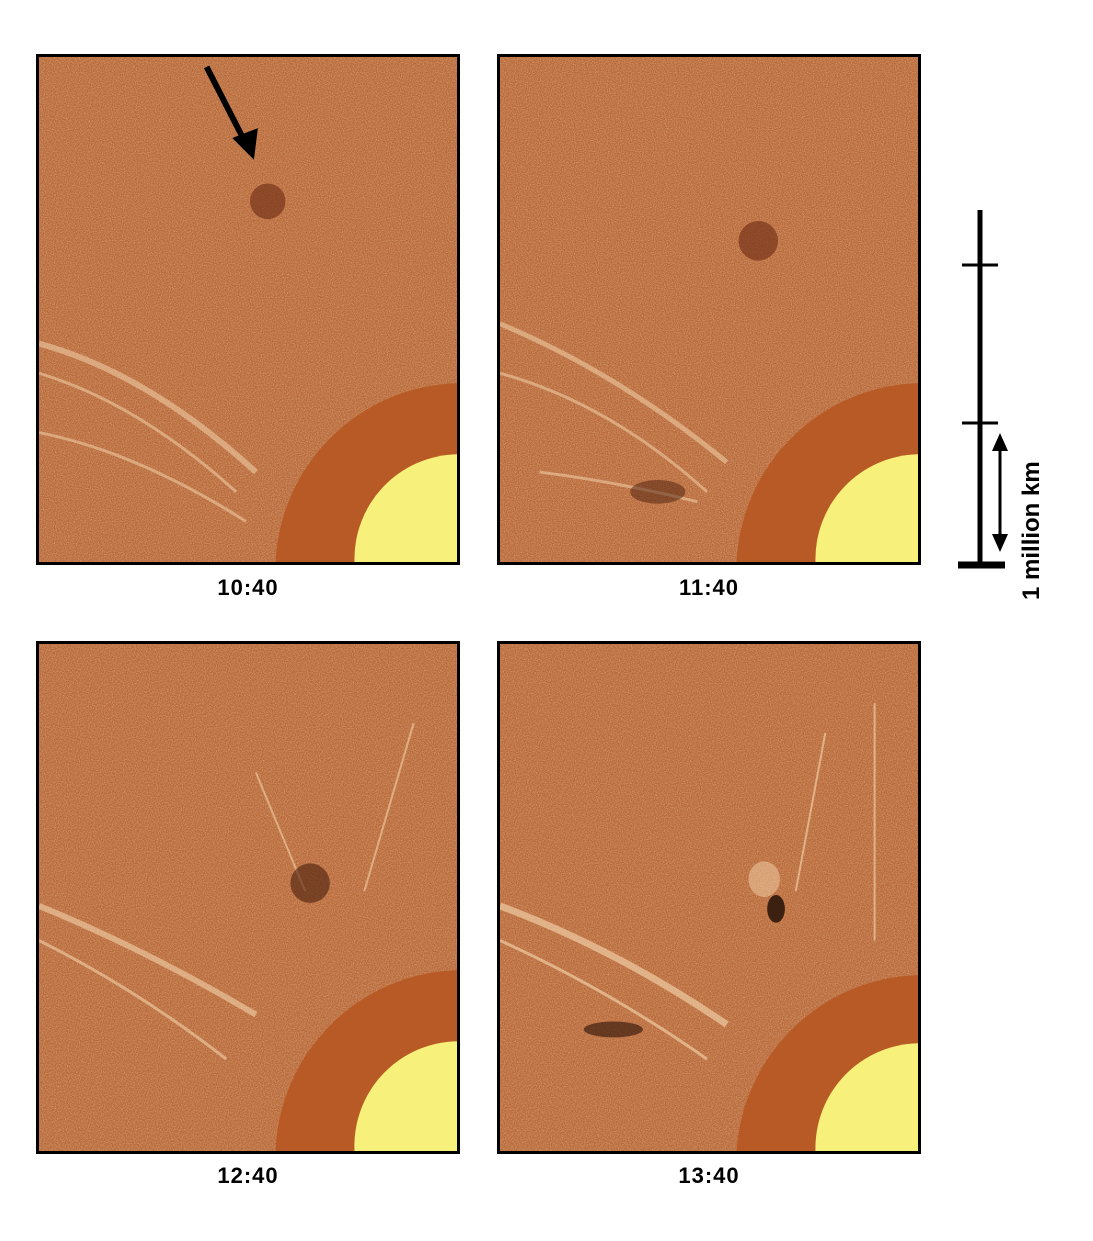 The width and height of the screenshot is (1093, 1241). Describe the element at coordinates (764, 879) in the screenshot. I see `bright-cap` at that location.